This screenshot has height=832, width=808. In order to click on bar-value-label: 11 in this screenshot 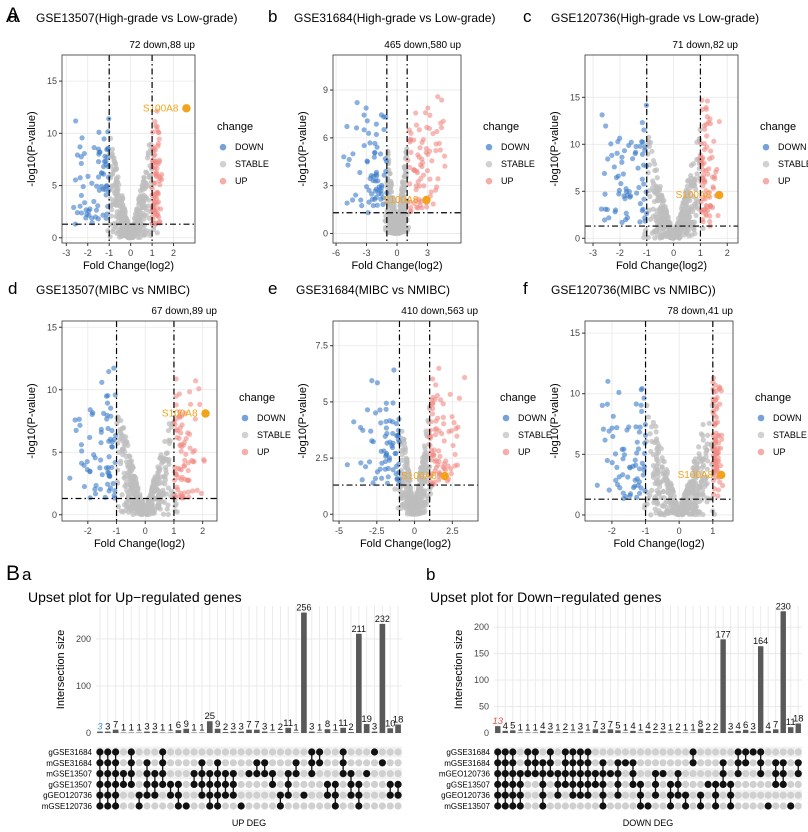, I will do `click(343, 723)`.